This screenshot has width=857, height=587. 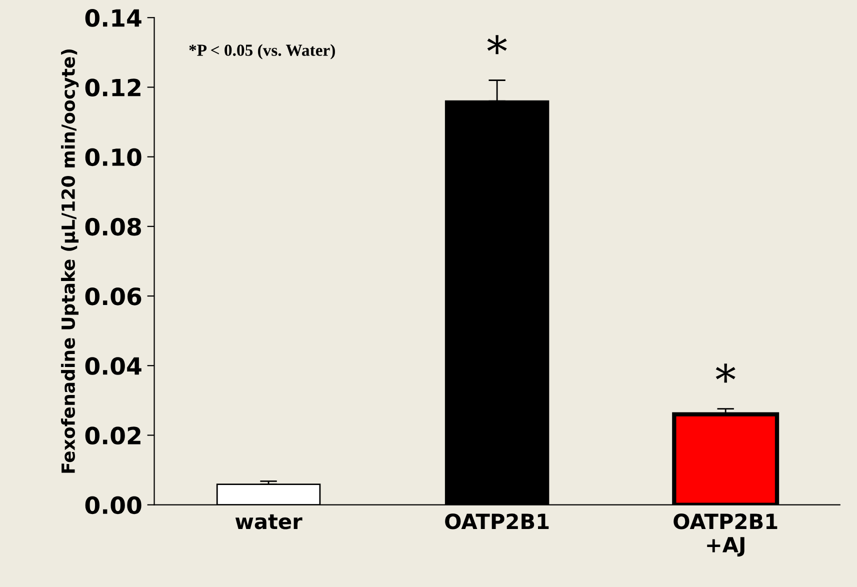 What do you see at coordinates (113, 296) in the screenshot?
I see `y-tick-label: 0.06` at bounding box center [113, 296].